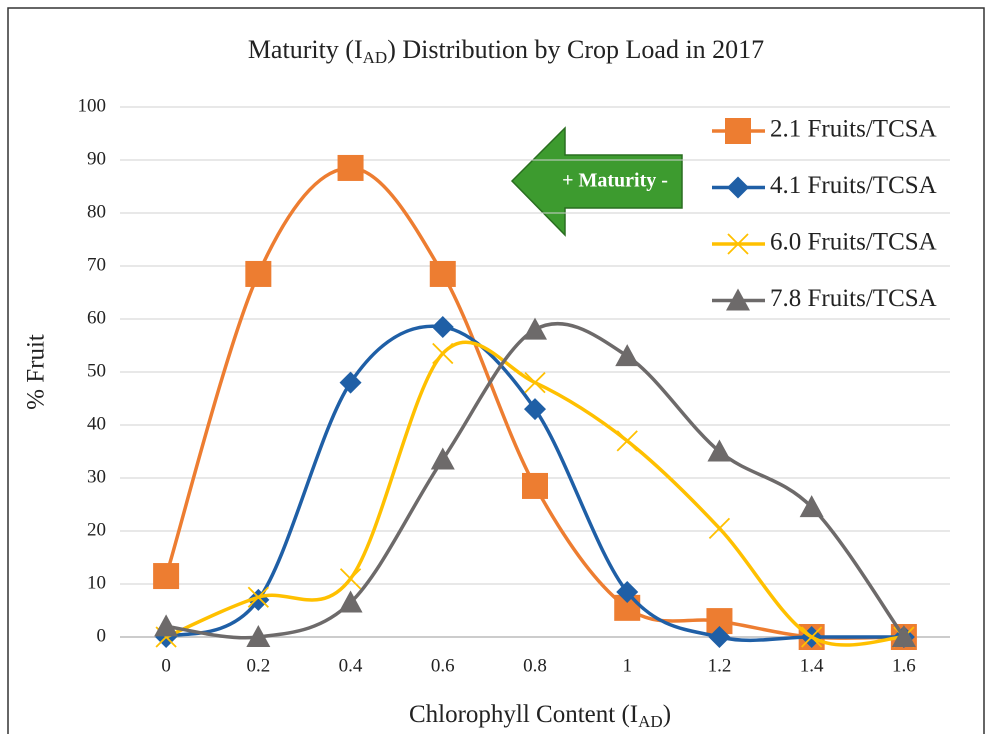 The height and width of the screenshot is (734, 993). Describe the element at coordinates (96, 264) in the screenshot. I see `y-tick-label: 70` at that location.